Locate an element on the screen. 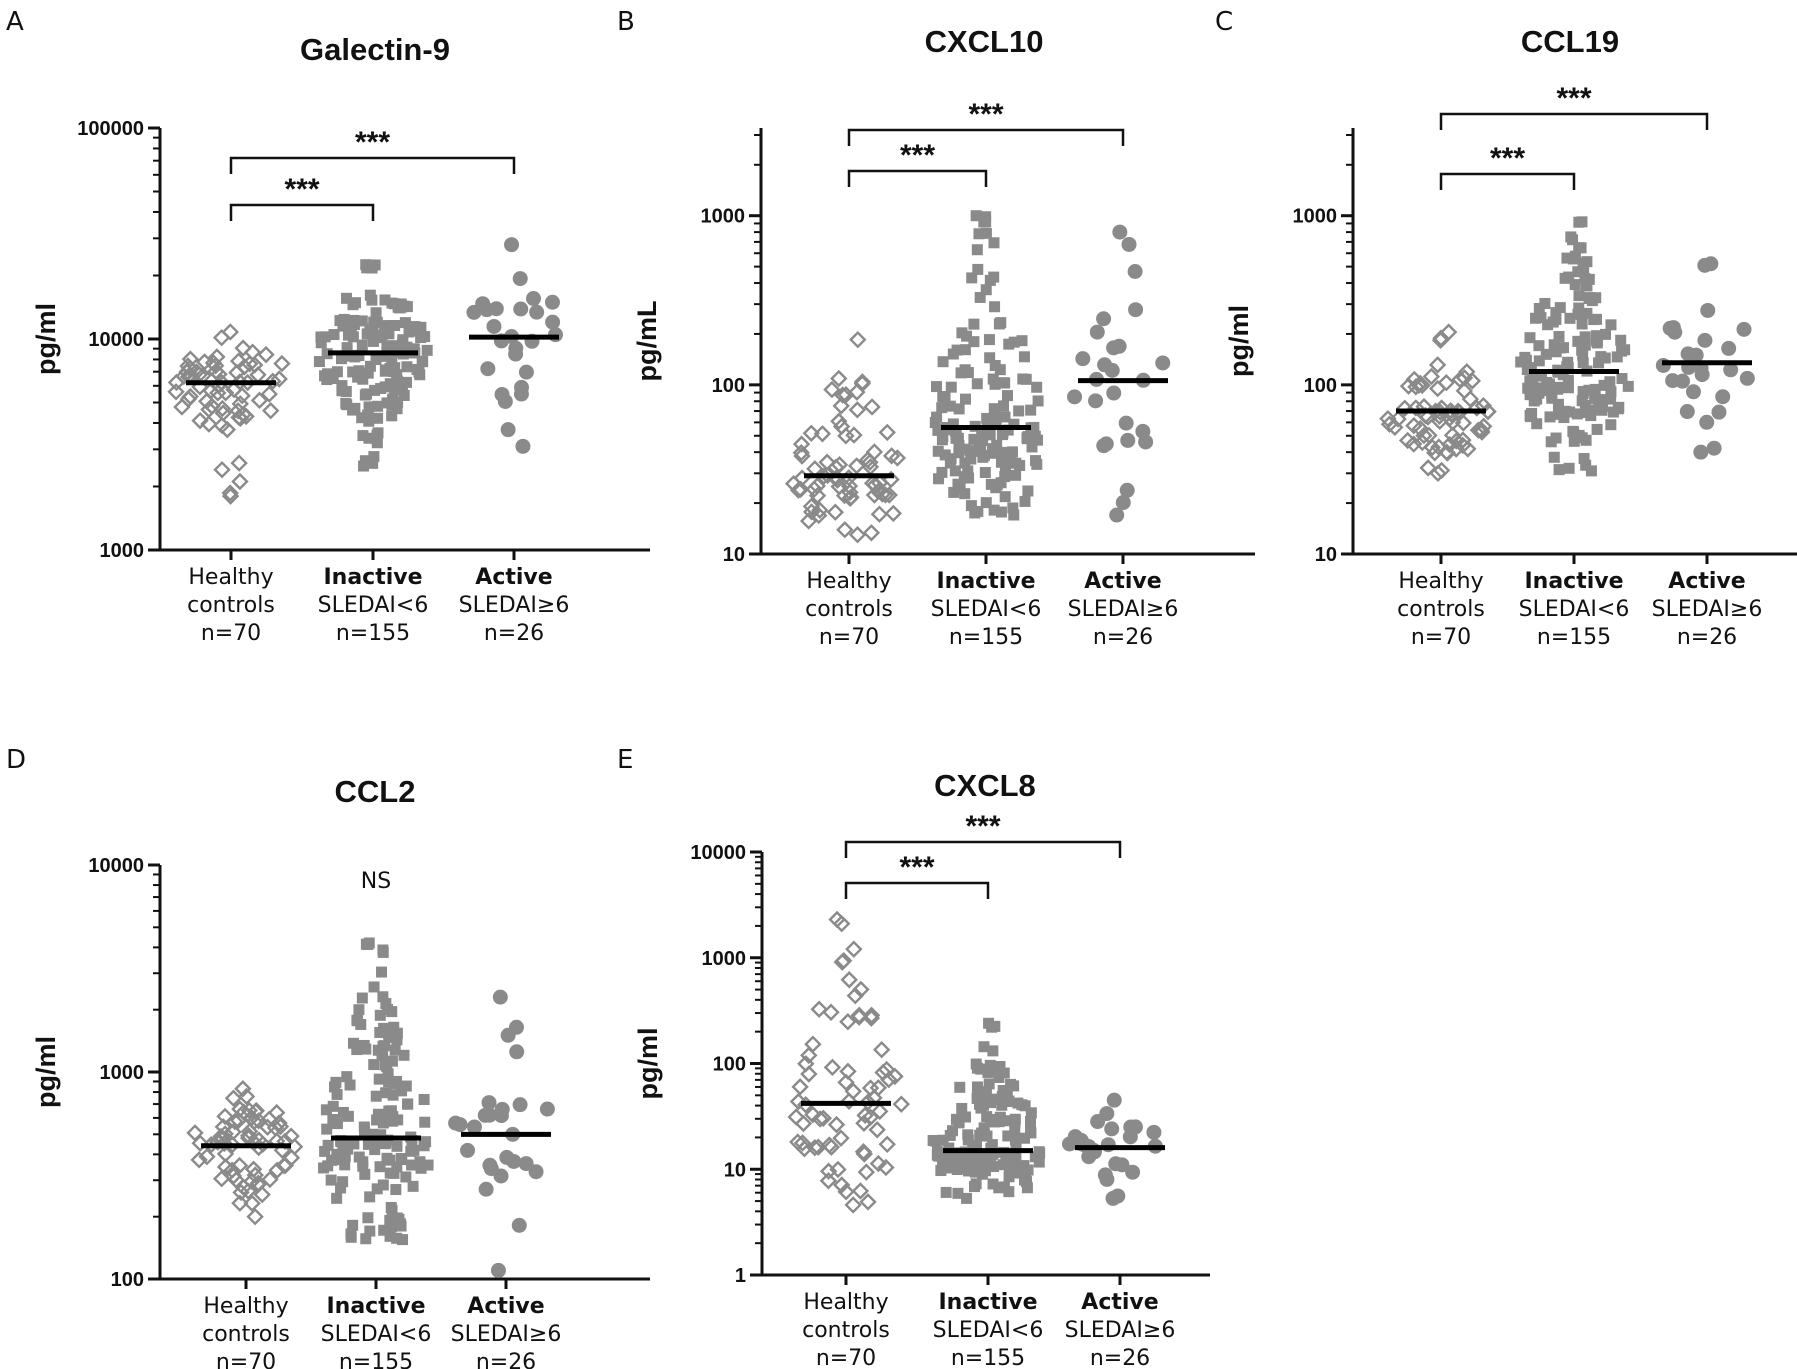 This screenshot has width=1797, height=1369. significance-bracket is located at coordinates (917, 178).